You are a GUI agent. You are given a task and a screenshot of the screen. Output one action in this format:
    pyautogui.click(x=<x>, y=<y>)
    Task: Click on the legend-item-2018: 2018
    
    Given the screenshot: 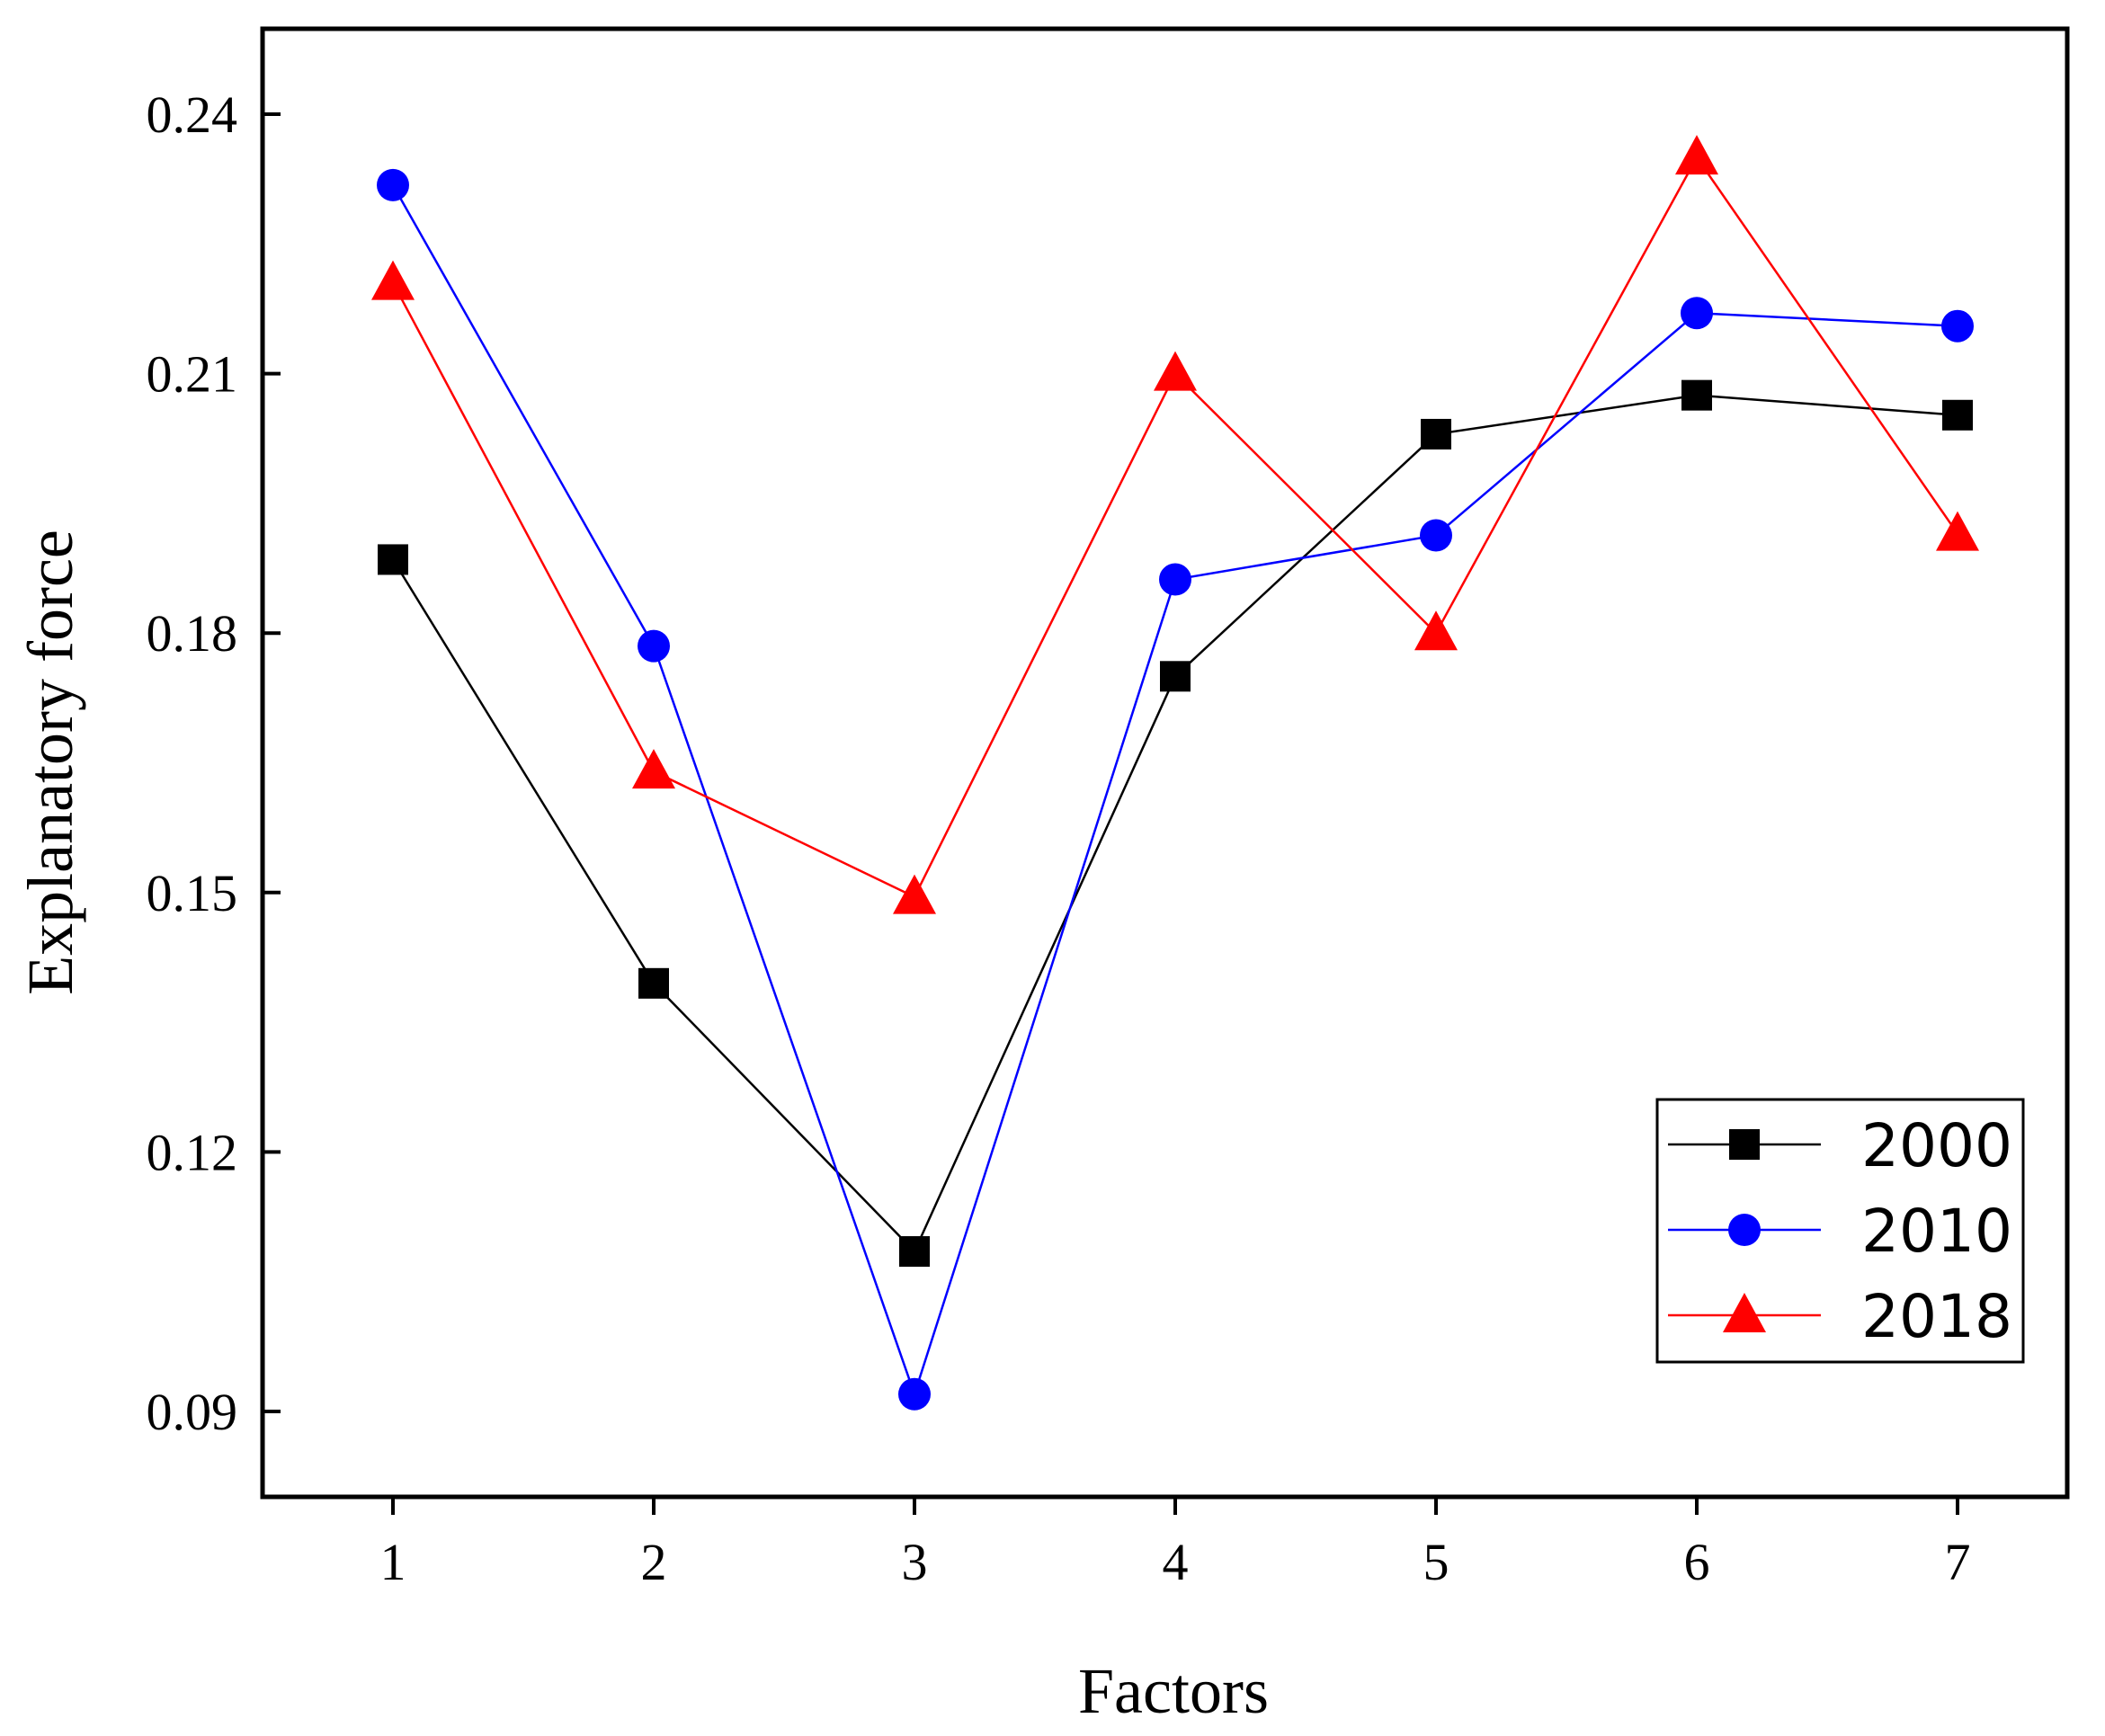 What is the action you would take?
    pyautogui.click(x=1840, y=1316)
    